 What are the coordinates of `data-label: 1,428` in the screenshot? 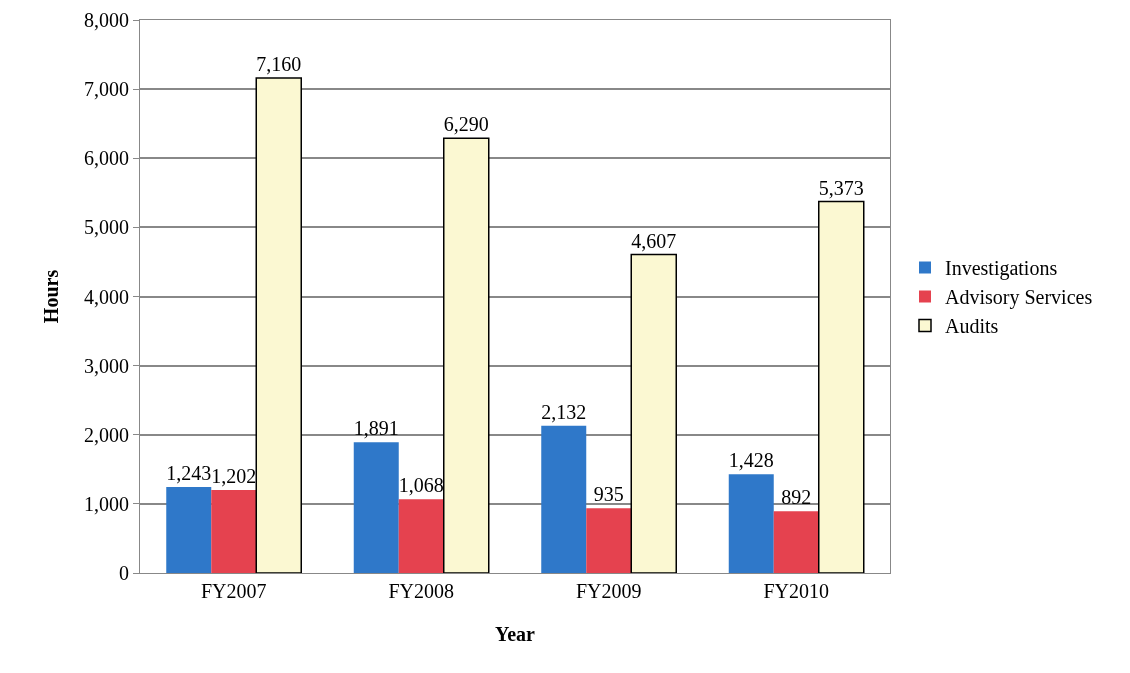 It's located at (751, 460).